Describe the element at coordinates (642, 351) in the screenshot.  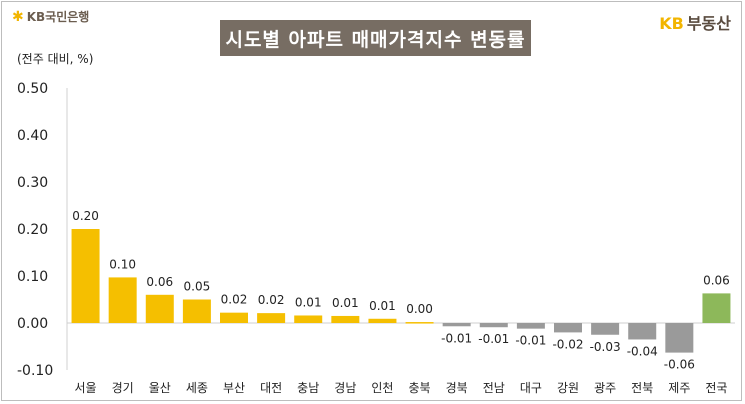
I see `data-label: -0.04` at that location.